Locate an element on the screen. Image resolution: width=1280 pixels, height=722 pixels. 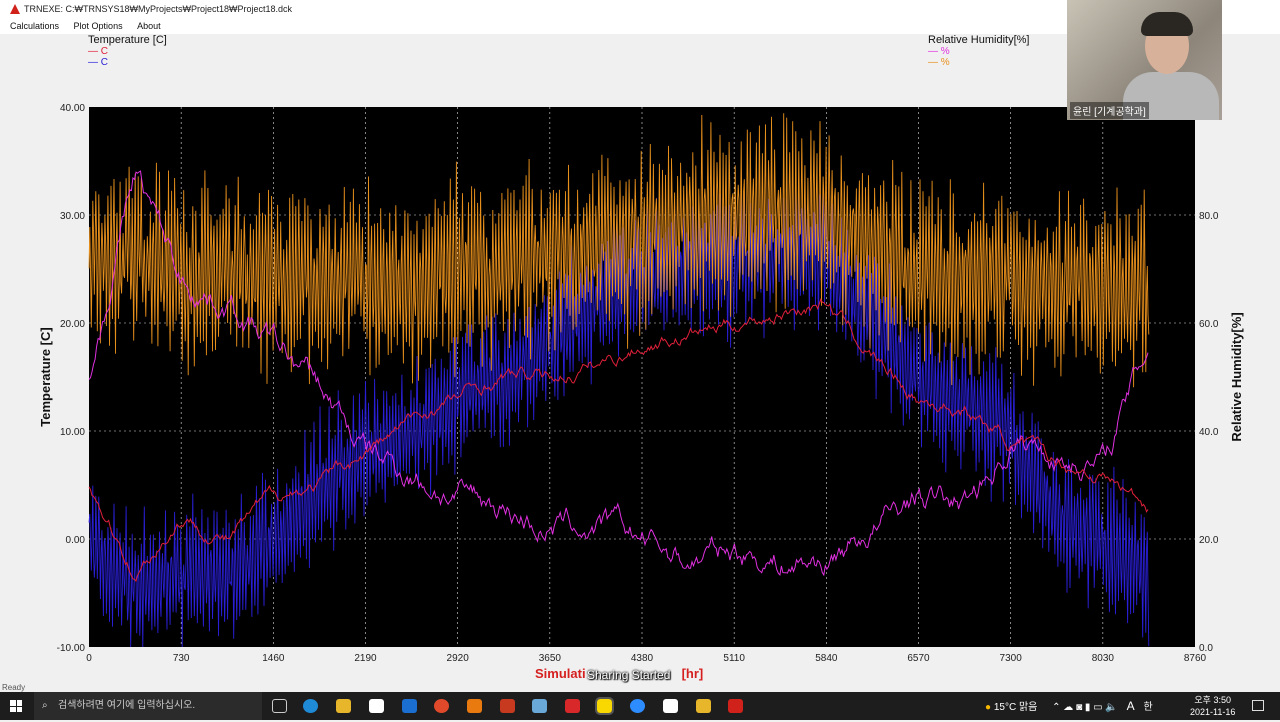
clock: 오후 3:50 2021-11-16 is located at coordinates (1213, 706).